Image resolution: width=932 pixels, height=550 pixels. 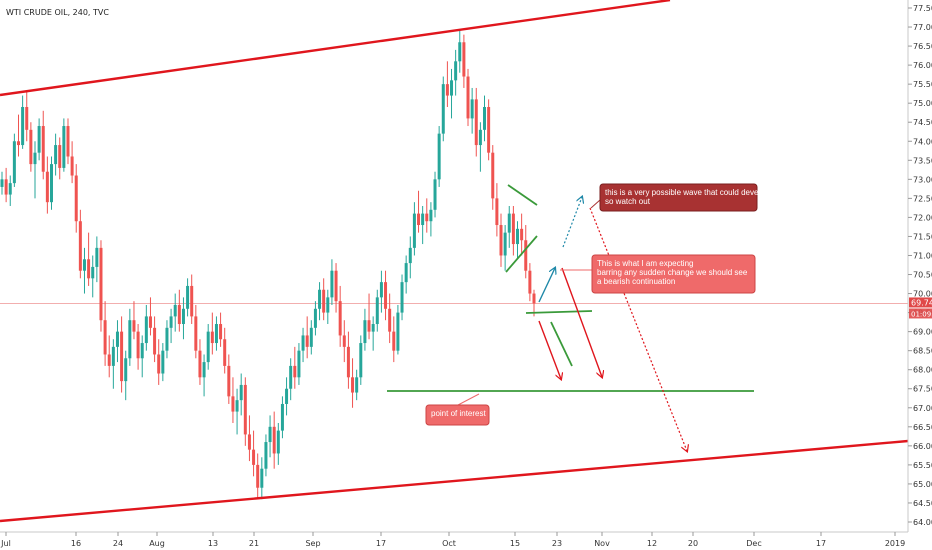 What do you see at coordinates (922, 236) in the screenshot?
I see `y-tick-label: 71.50` at bounding box center [922, 236].